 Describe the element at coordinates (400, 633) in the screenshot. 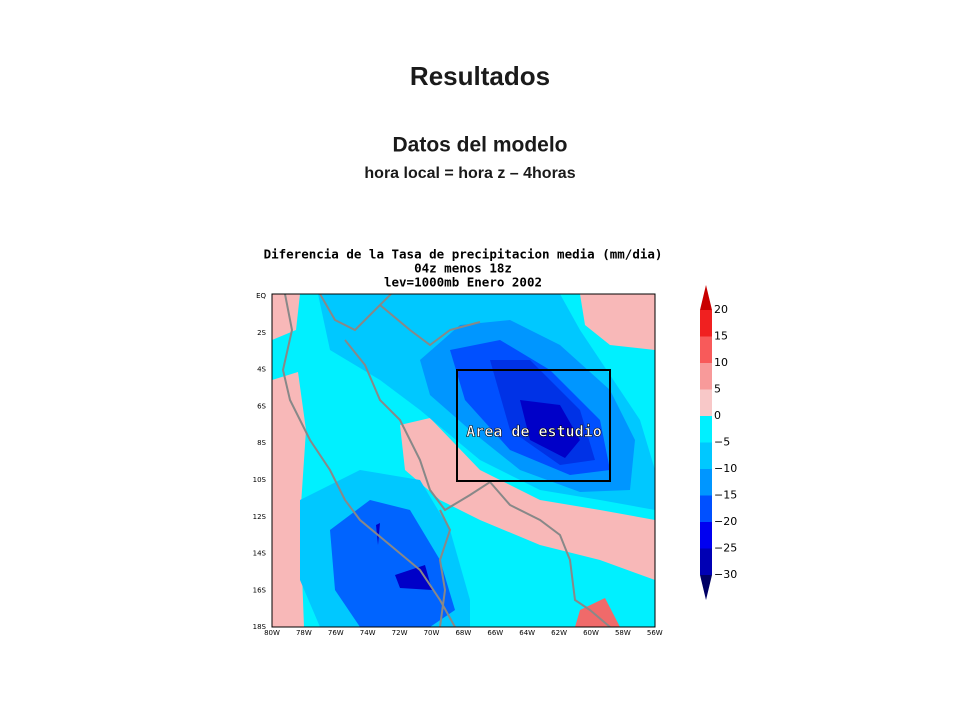

I see `lon-label: 72W` at that location.